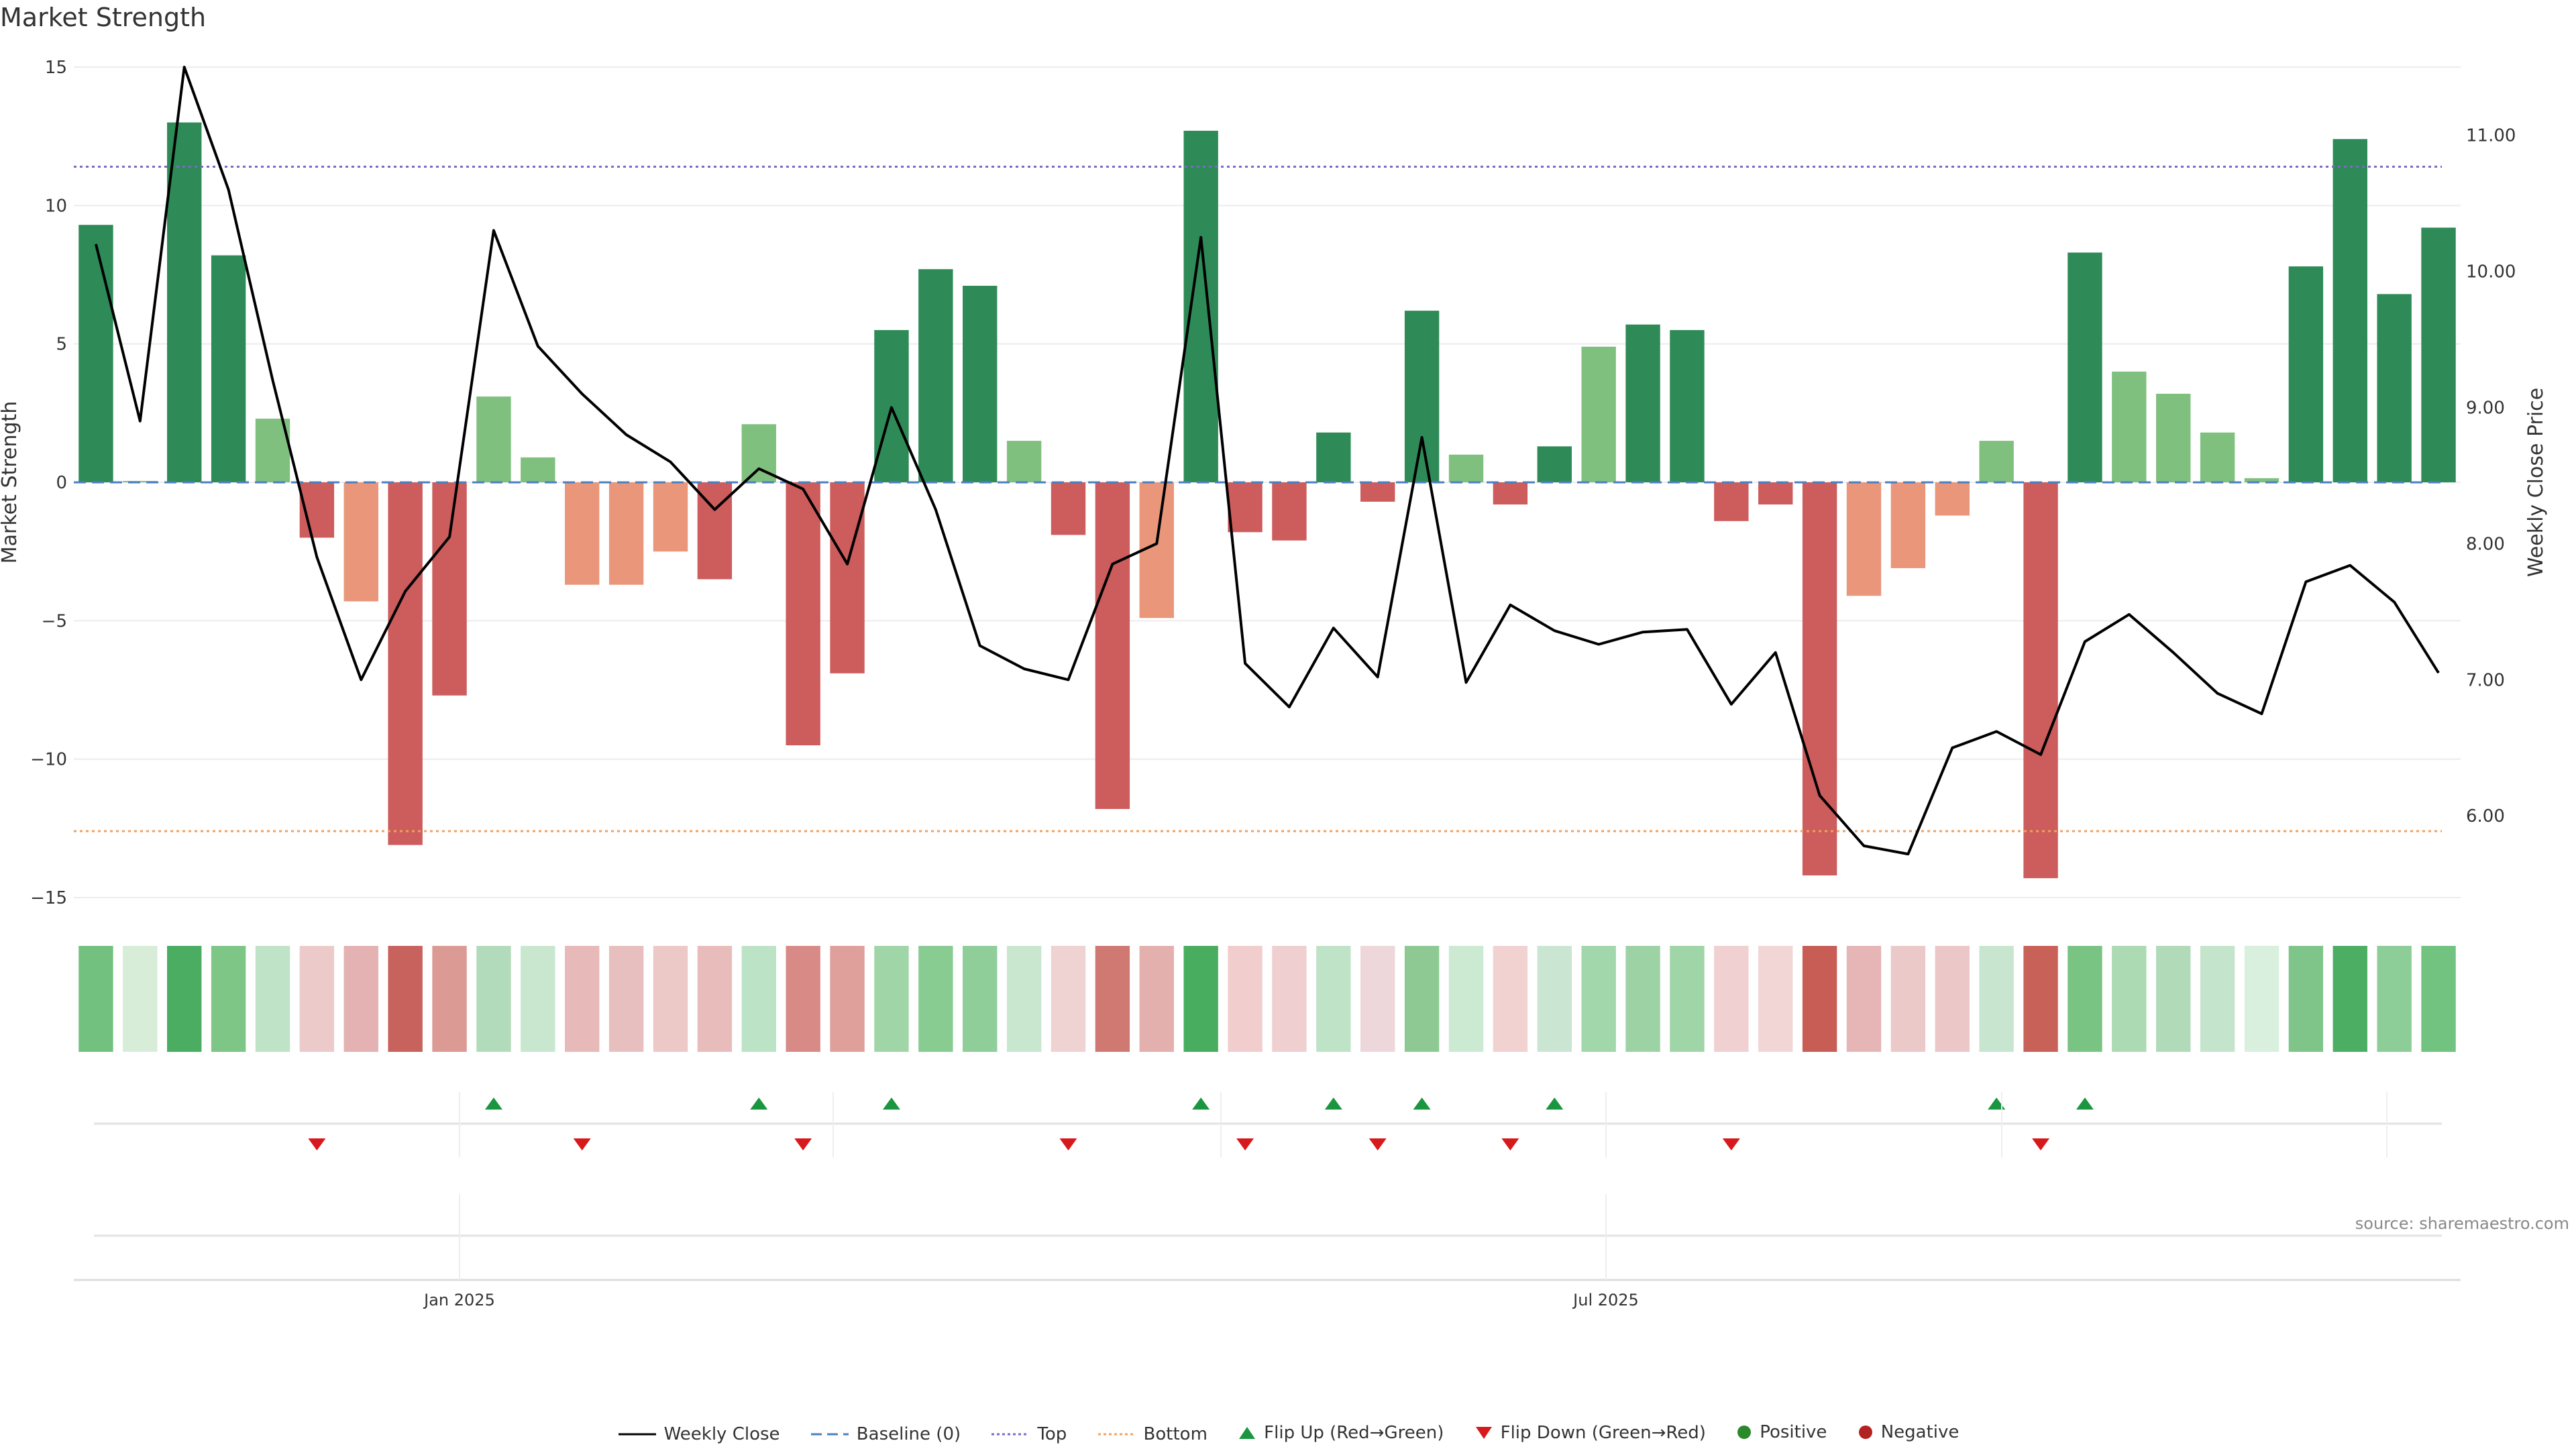 Image resolution: width=2576 pixels, height=1449 pixels. I want to click on legend-item-baseline: Baseline (0), so click(885, 1434).